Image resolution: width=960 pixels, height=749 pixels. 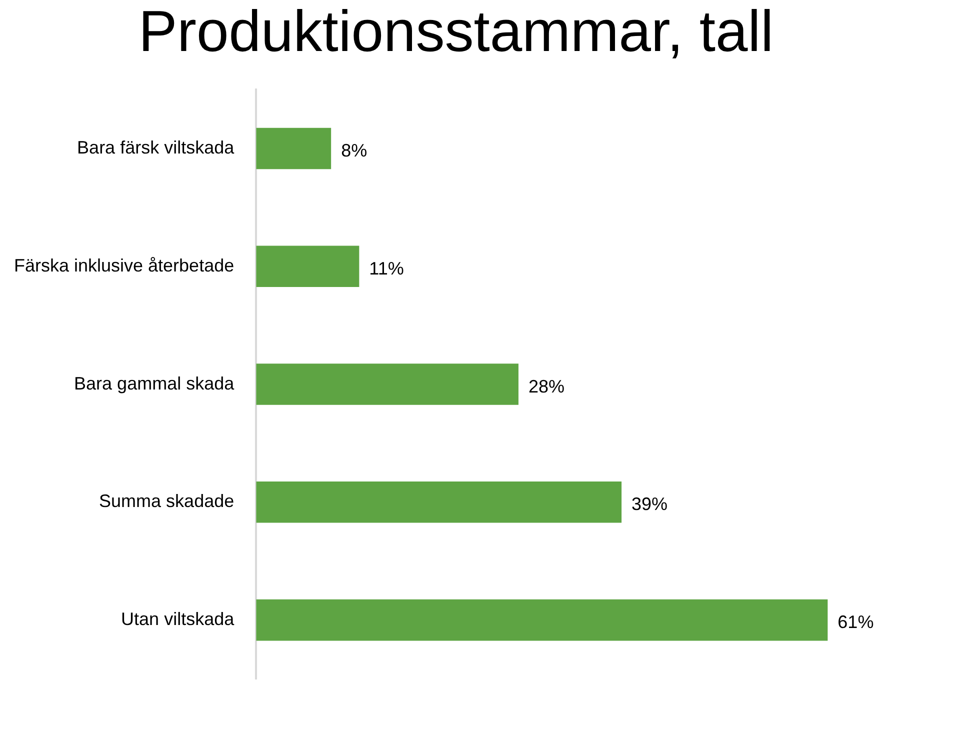 I want to click on data-label: 61%, so click(x=856, y=622).